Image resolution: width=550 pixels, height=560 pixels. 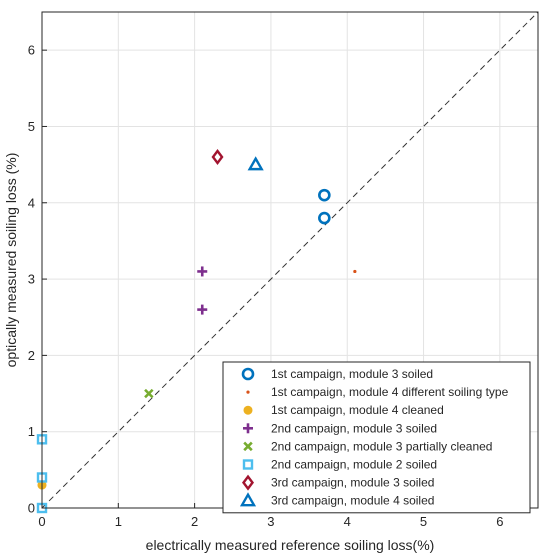 I want to click on legend-label: 3rd campaign, module 4 soiled, so click(x=352, y=501).